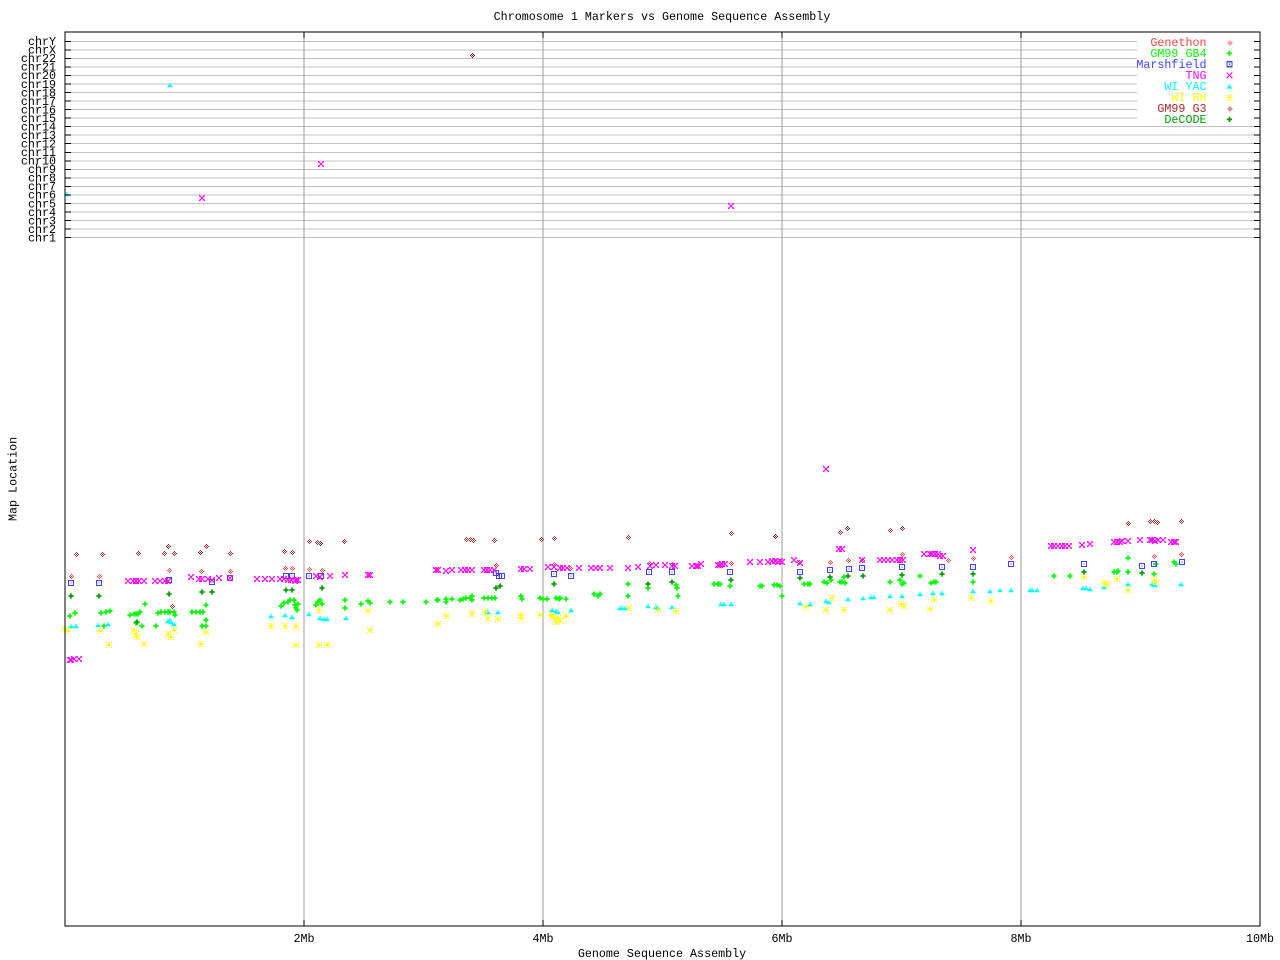 The height and width of the screenshot is (960, 1280). What do you see at coordinates (38, 153) in the screenshot?
I see `svg-text: chr11` at bounding box center [38, 153].